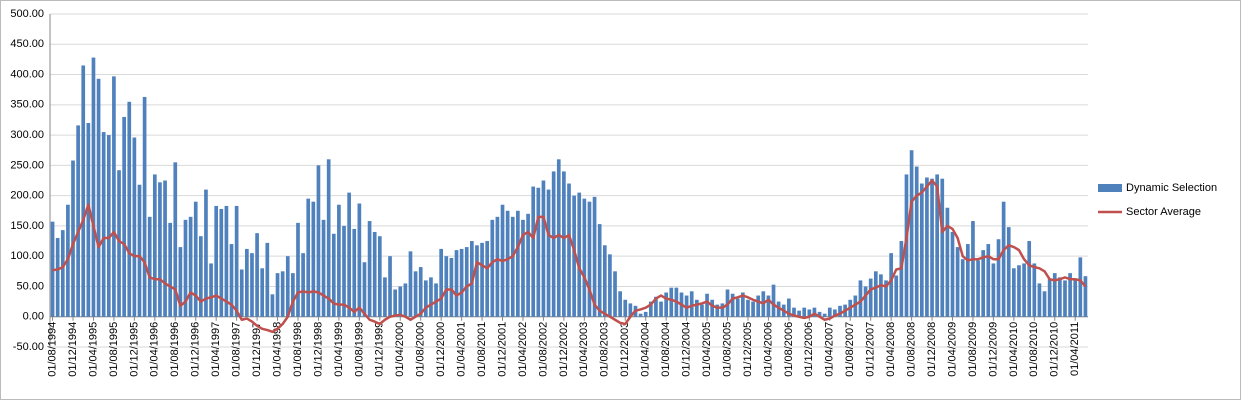 This screenshot has width=1241, height=405. I want to click on x-tick-label: 01/04/1996, so click(155, 349).